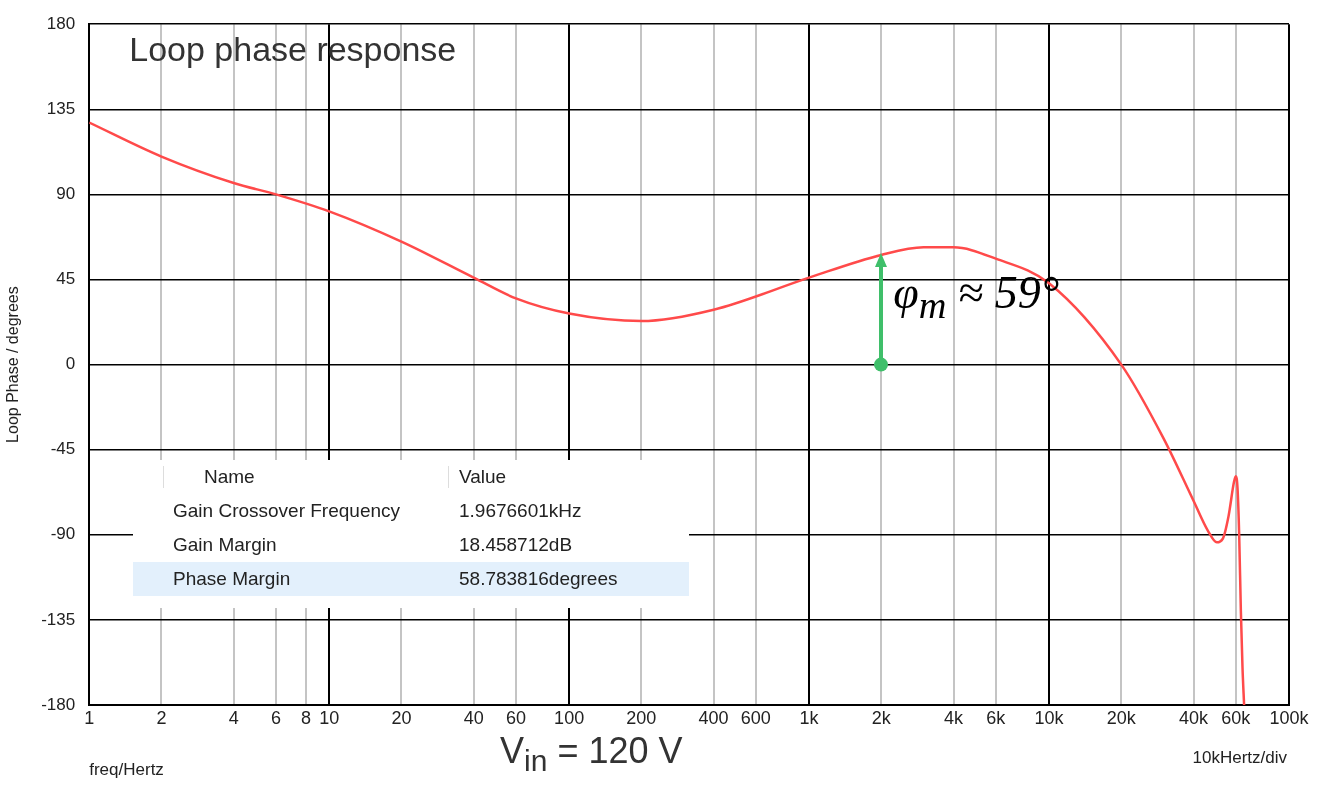  What do you see at coordinates (161, 717) in the screenshot?
I see `x-tick-label: 2` at bounding box center [161, 717].